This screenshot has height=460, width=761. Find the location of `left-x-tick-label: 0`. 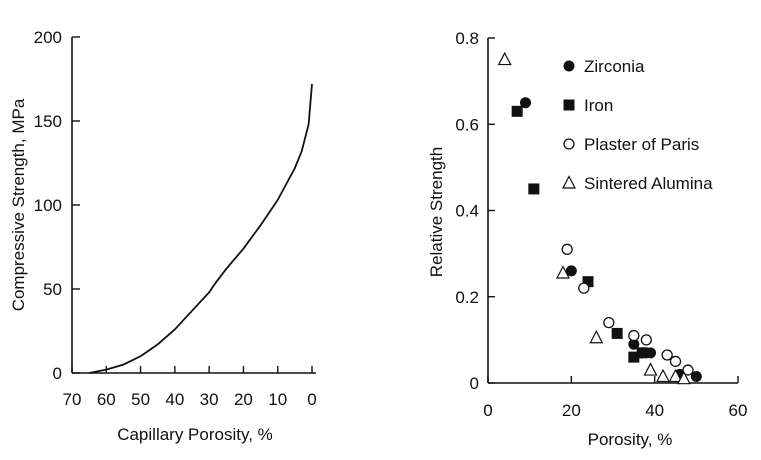

left-x-tick-label: 0 is located at coordinates (311, 399).